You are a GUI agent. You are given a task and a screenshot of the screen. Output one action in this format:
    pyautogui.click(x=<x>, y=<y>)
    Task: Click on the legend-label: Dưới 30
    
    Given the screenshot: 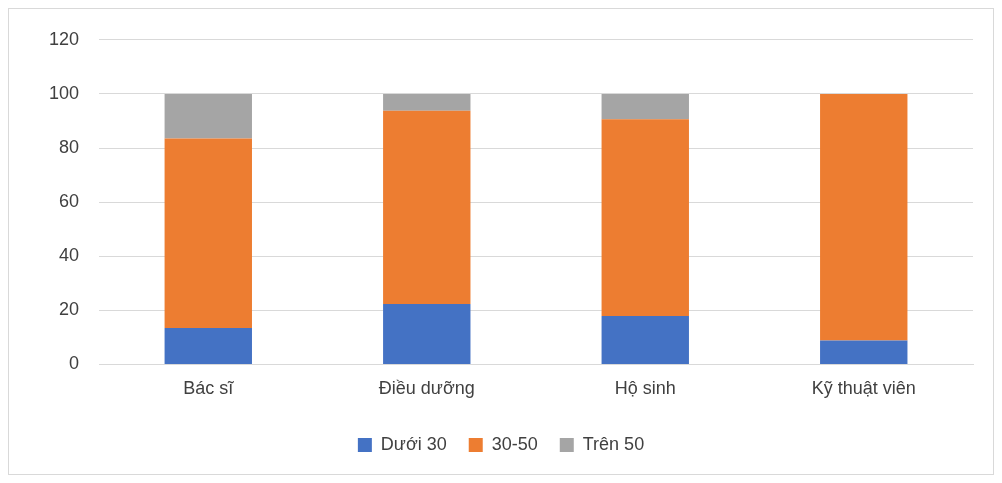 What is the action you would take?
    pyautogui.click(x=413, y=443)
    